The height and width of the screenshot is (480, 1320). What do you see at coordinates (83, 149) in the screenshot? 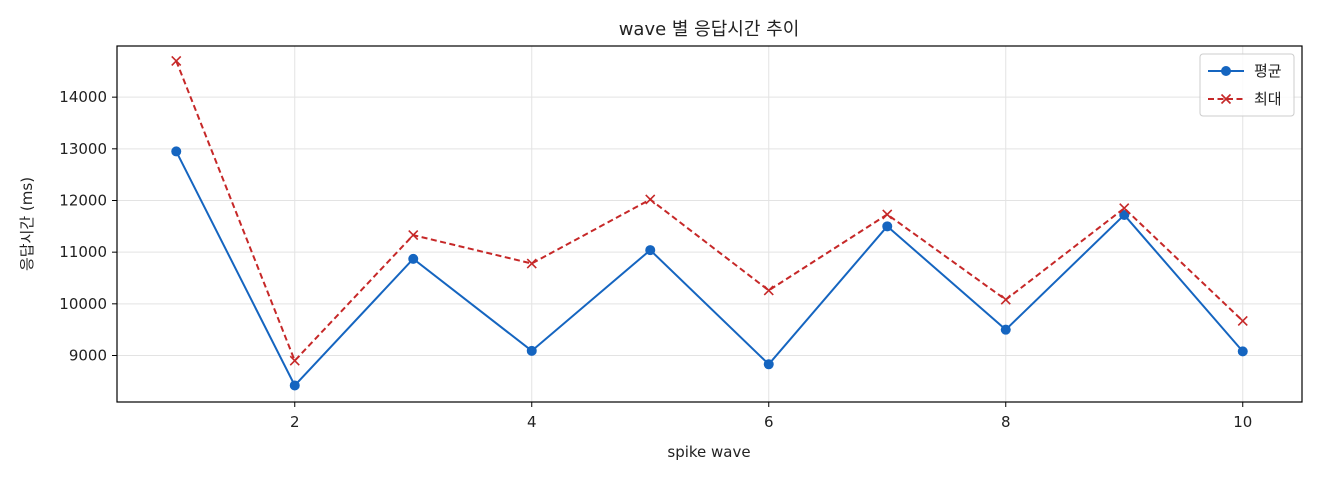
I see `y-tick-label: 13000` at bounding box center [83, 149].